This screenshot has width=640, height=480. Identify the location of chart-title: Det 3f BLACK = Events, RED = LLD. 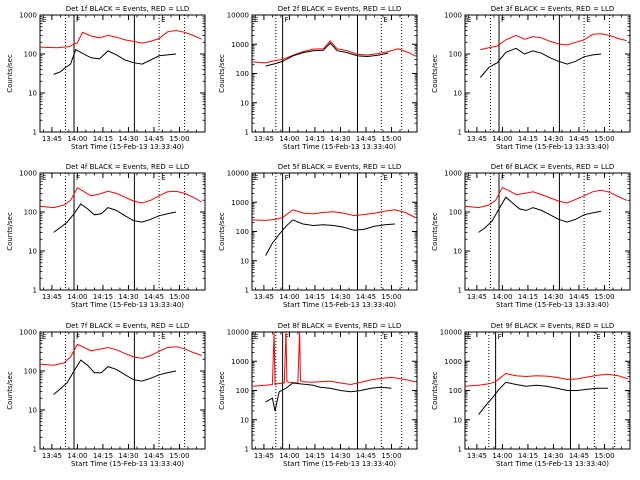
(552, 9).